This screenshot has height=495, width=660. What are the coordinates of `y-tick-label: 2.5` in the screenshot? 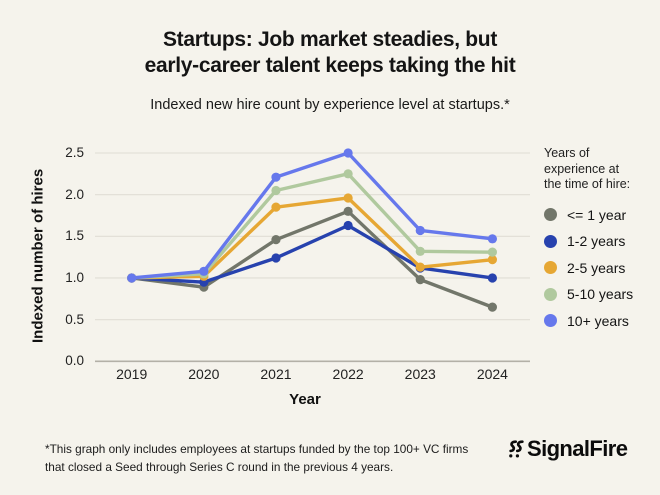 It's located at (74, 152).